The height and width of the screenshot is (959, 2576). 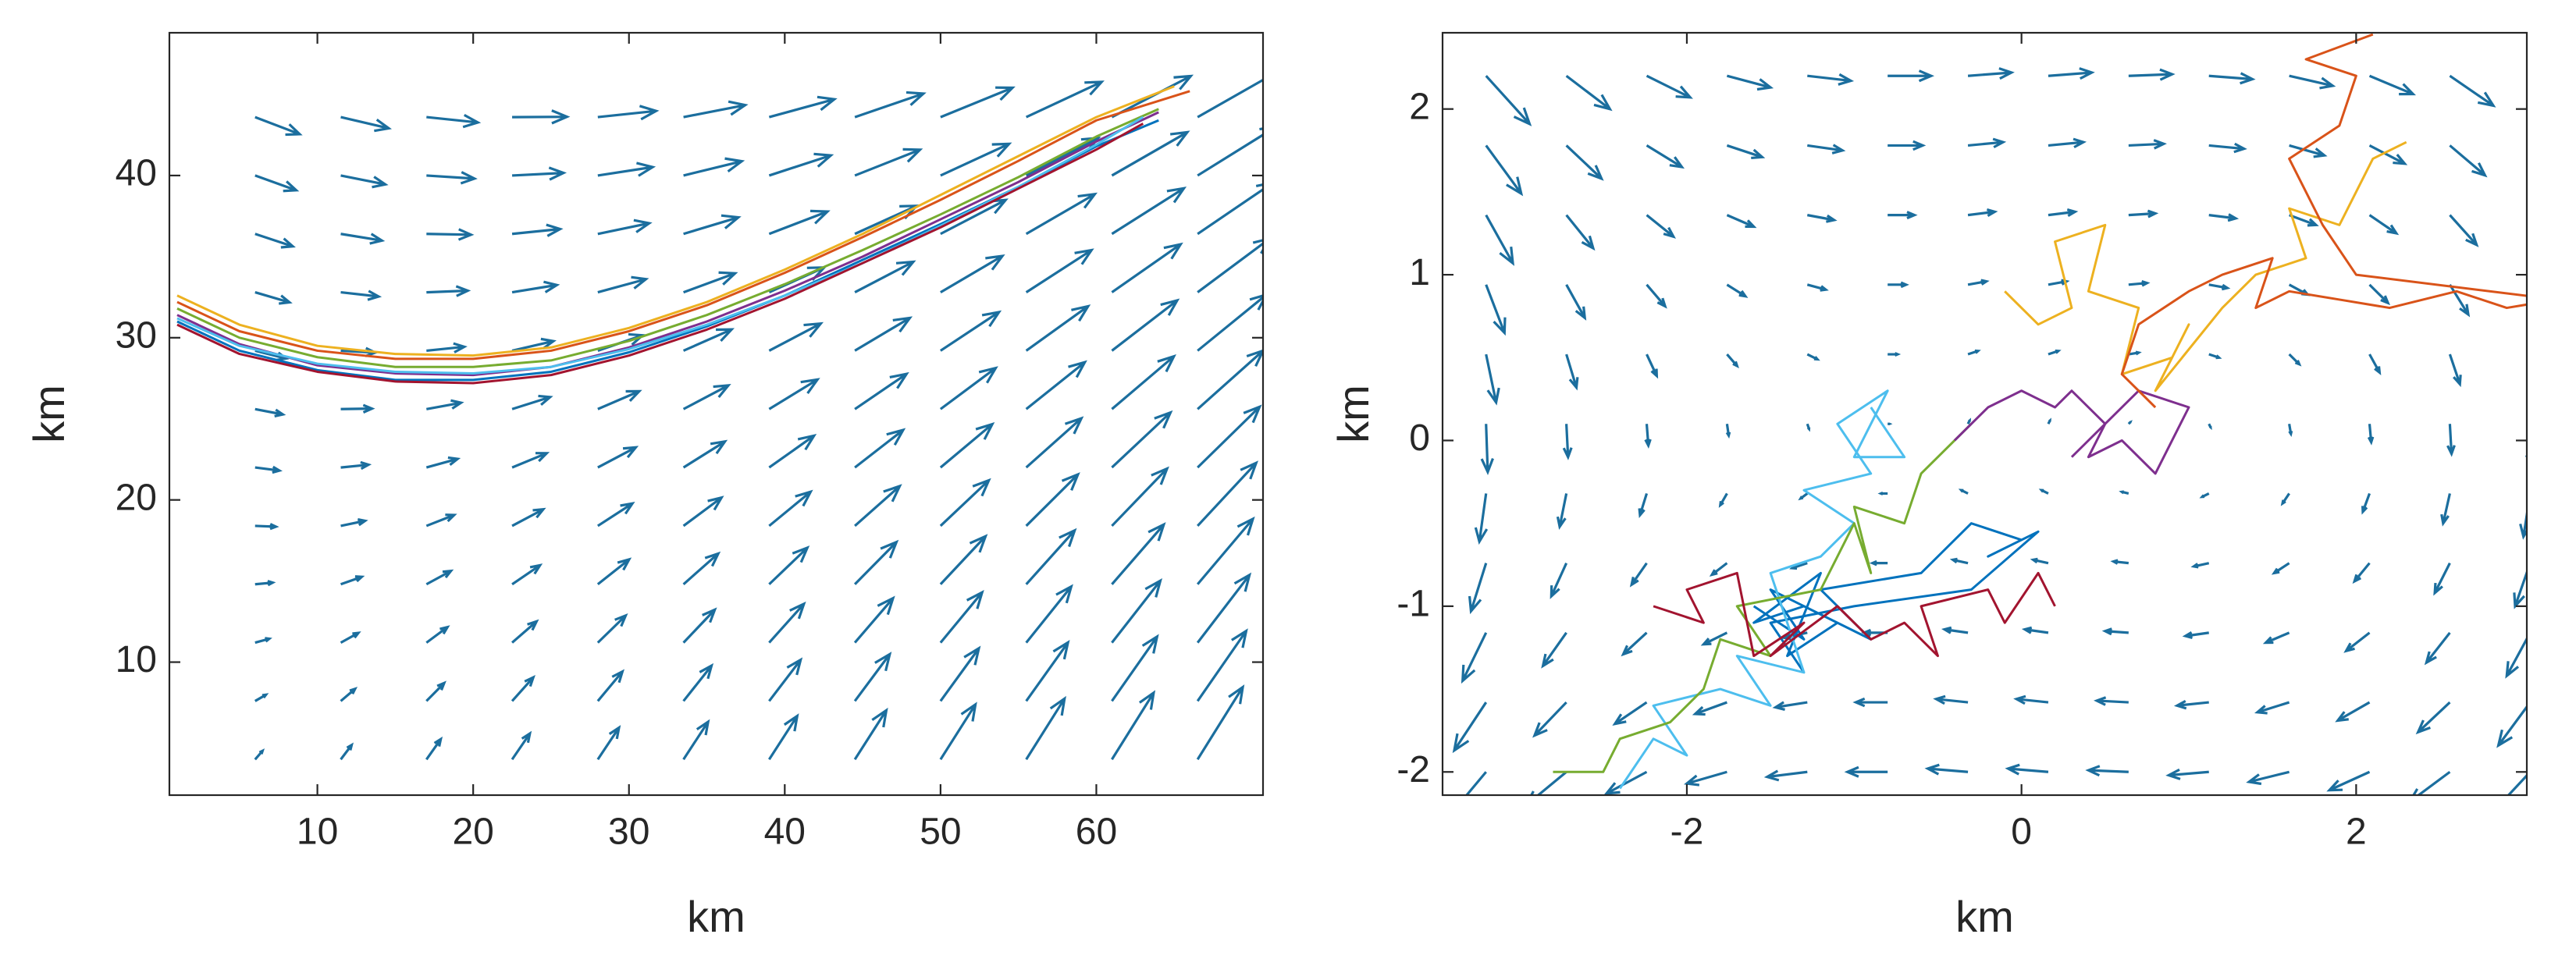 What do you see at coordinates (136, 497) in the screenshot?
I see `y-tick-label: 20` at bounding box center [136, 497].